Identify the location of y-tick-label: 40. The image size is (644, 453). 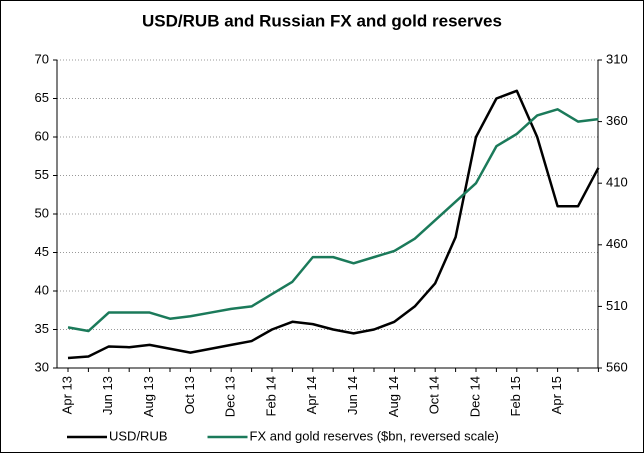
(42, 289).